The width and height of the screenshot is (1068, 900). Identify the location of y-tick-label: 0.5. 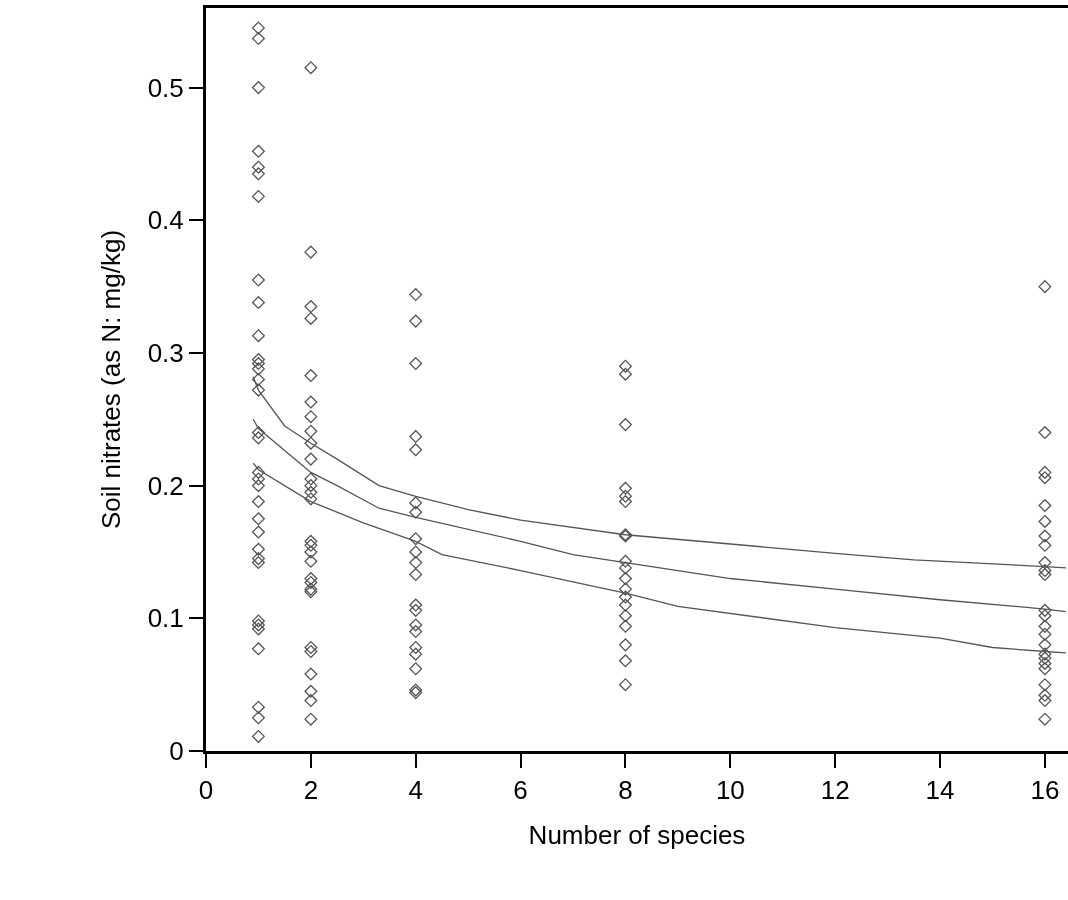
(165, 87).